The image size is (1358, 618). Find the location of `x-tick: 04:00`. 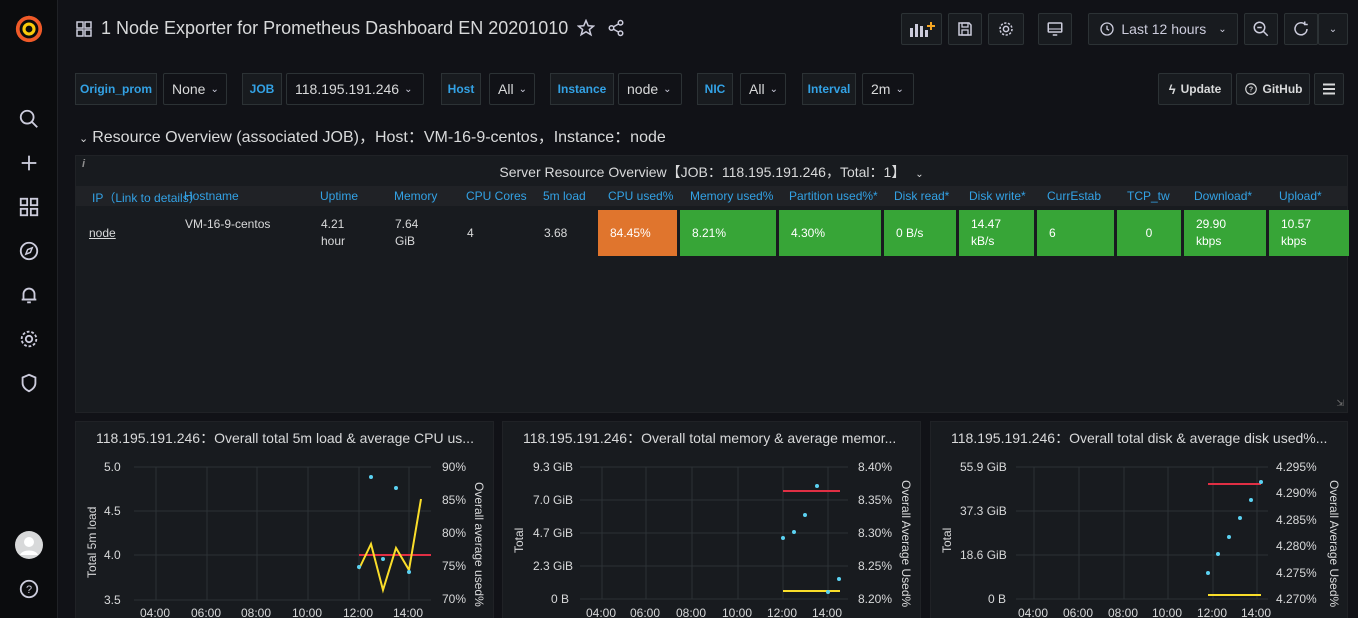

x-tick: 04:00 is located at coordinates (601, 612).